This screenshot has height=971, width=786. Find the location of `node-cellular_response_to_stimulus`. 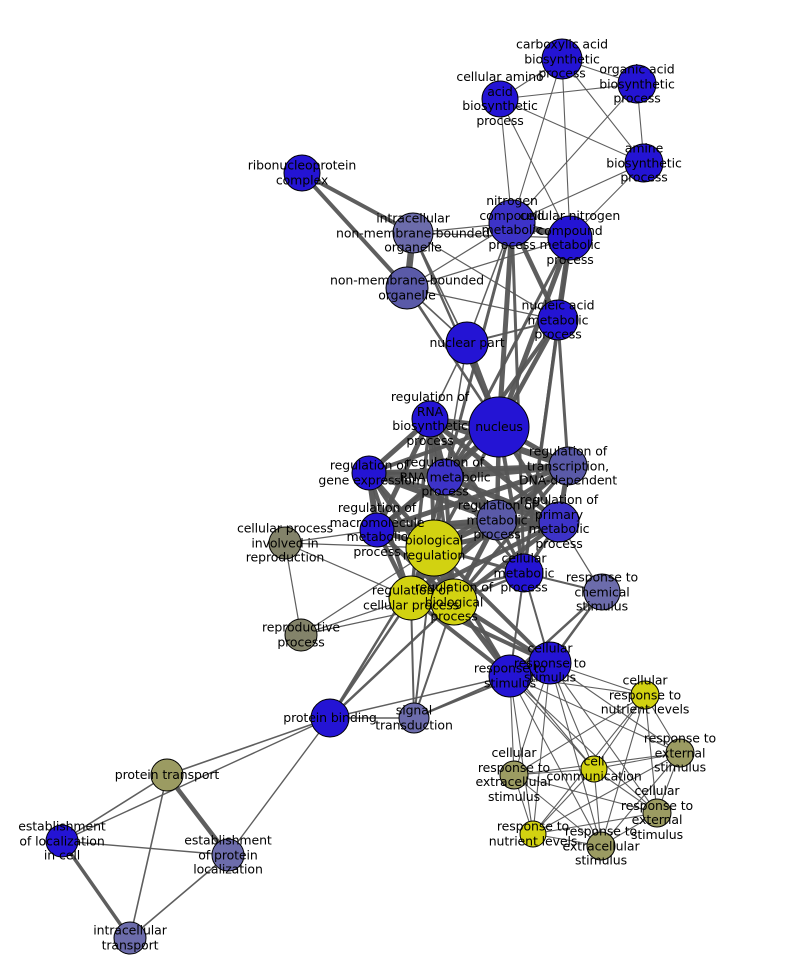

node-cellular_response_to_stimulus is located at coordinates (550, 663).